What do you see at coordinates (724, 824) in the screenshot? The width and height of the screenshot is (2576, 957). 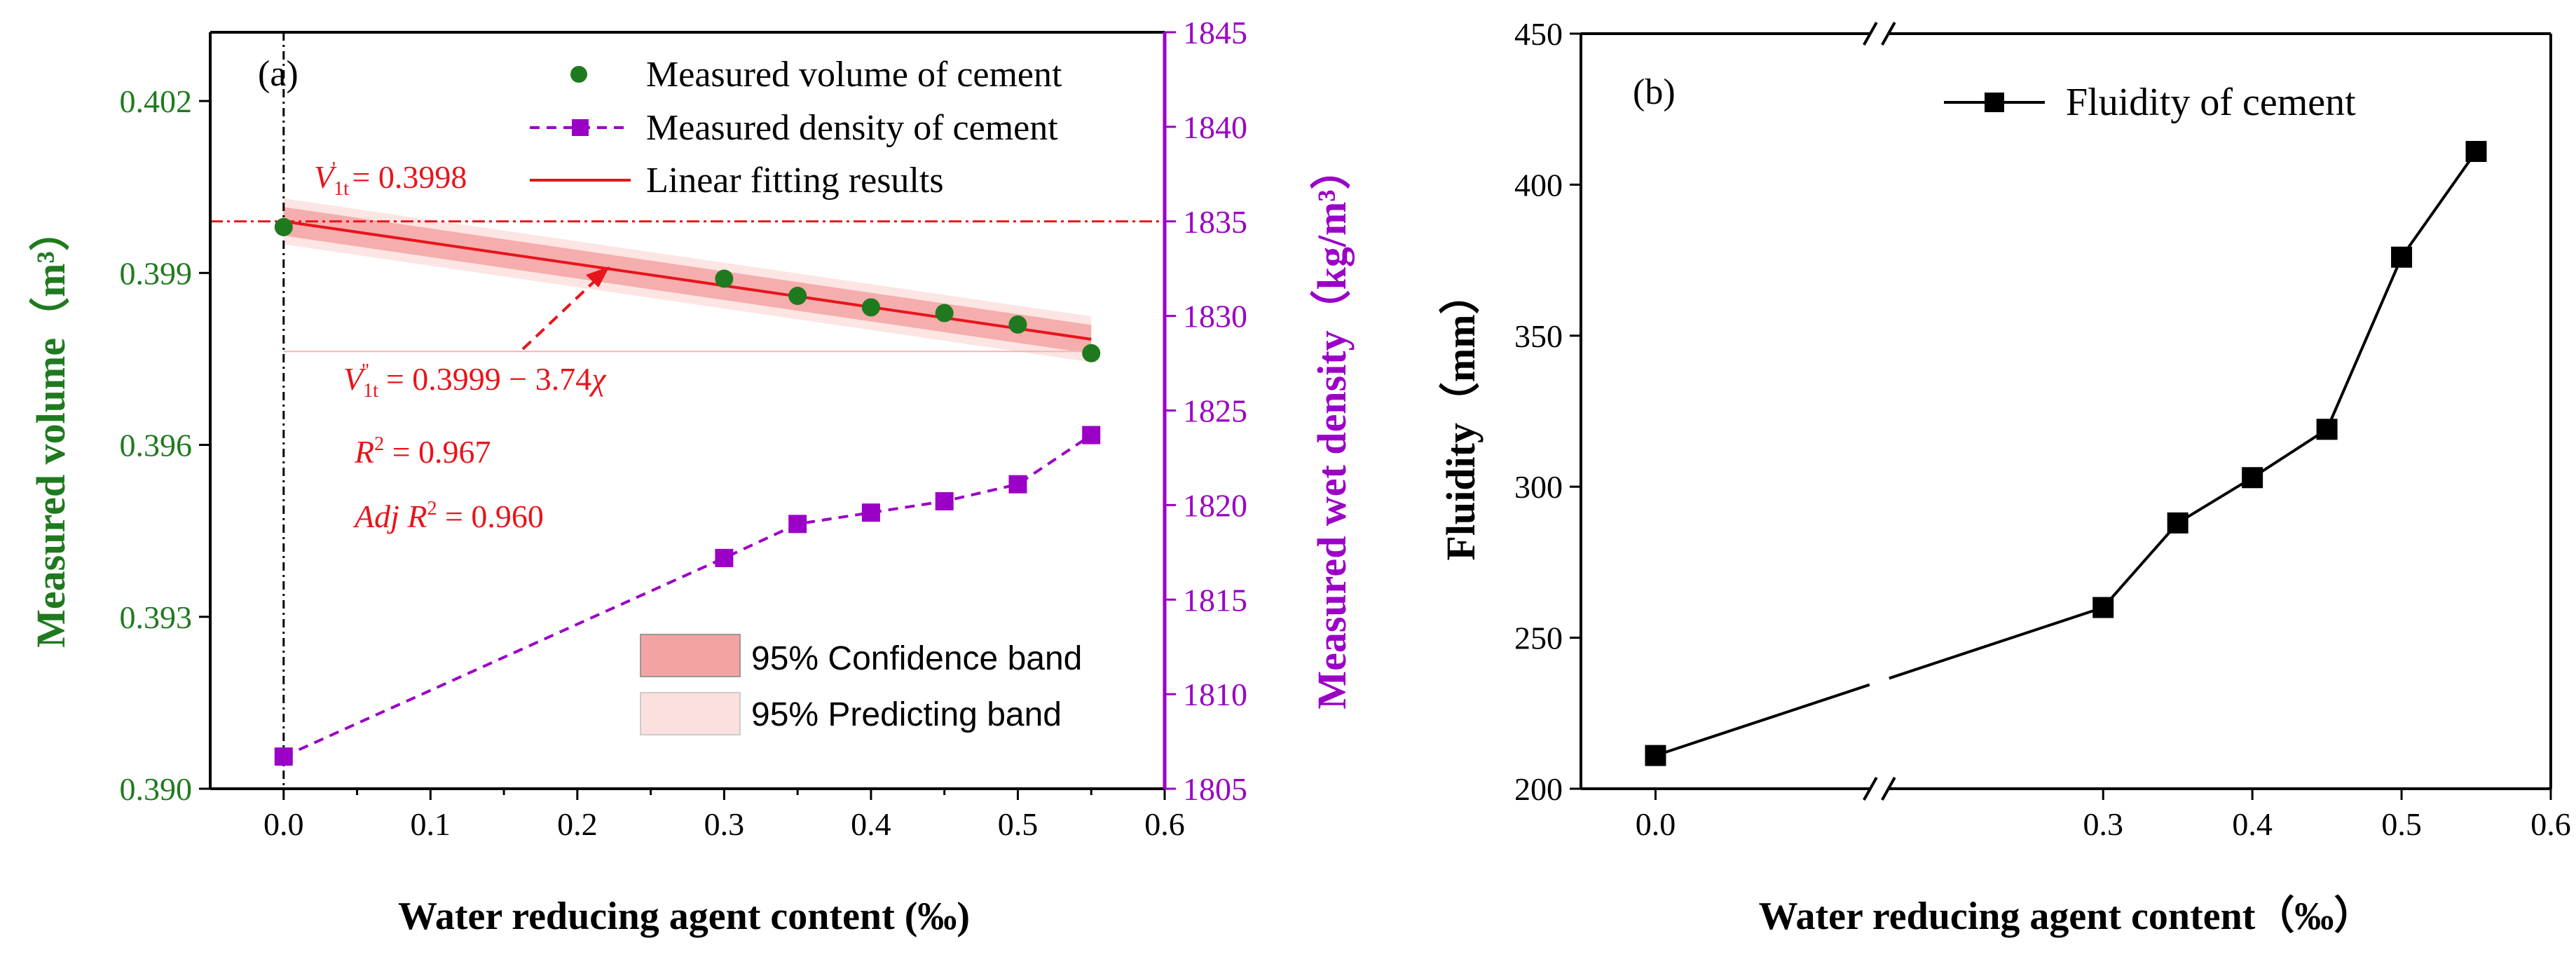 I see `x-tick-label-a: 0.3` at bounding box center [724, 824].